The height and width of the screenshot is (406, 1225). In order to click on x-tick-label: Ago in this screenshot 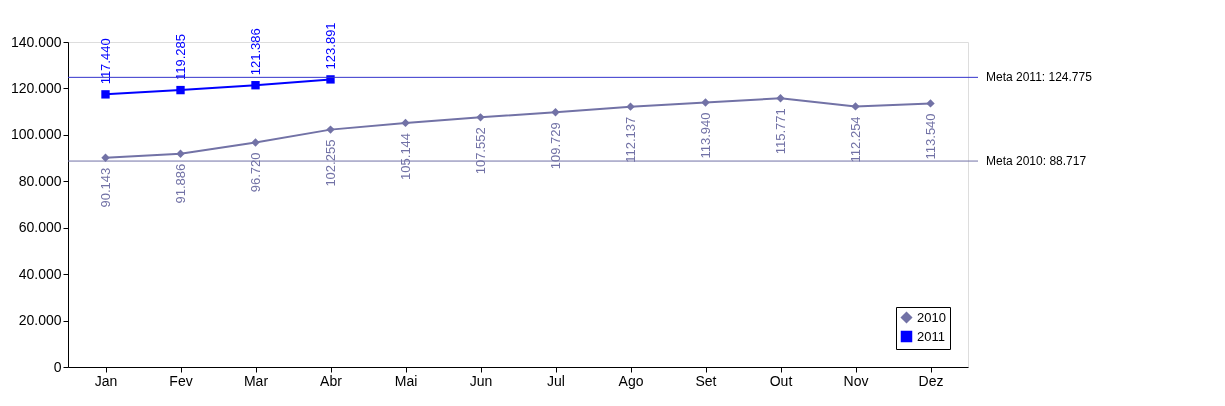, I will do `click(631, 380)`.